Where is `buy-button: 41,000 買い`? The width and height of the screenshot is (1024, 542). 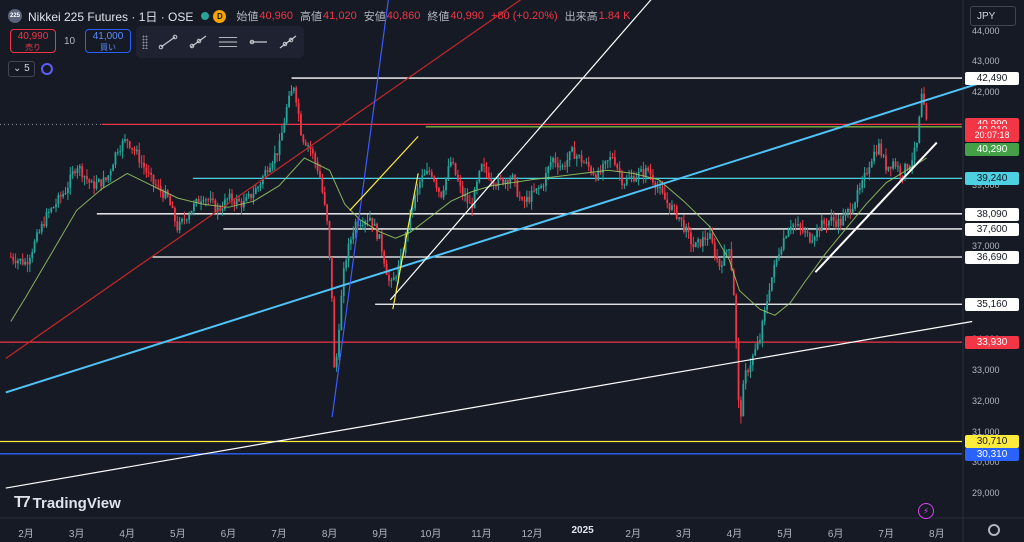 buy-button: 41,000 買い is located at coordinates (108, 41).